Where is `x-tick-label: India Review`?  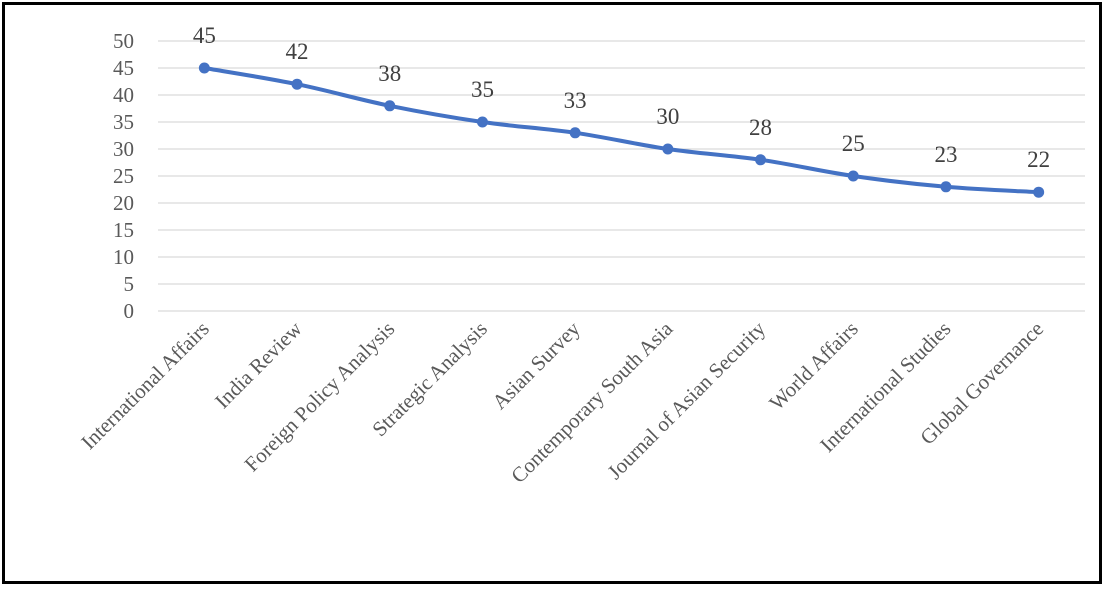
x-tick-label: India Review is located at coordinates (258, 364).